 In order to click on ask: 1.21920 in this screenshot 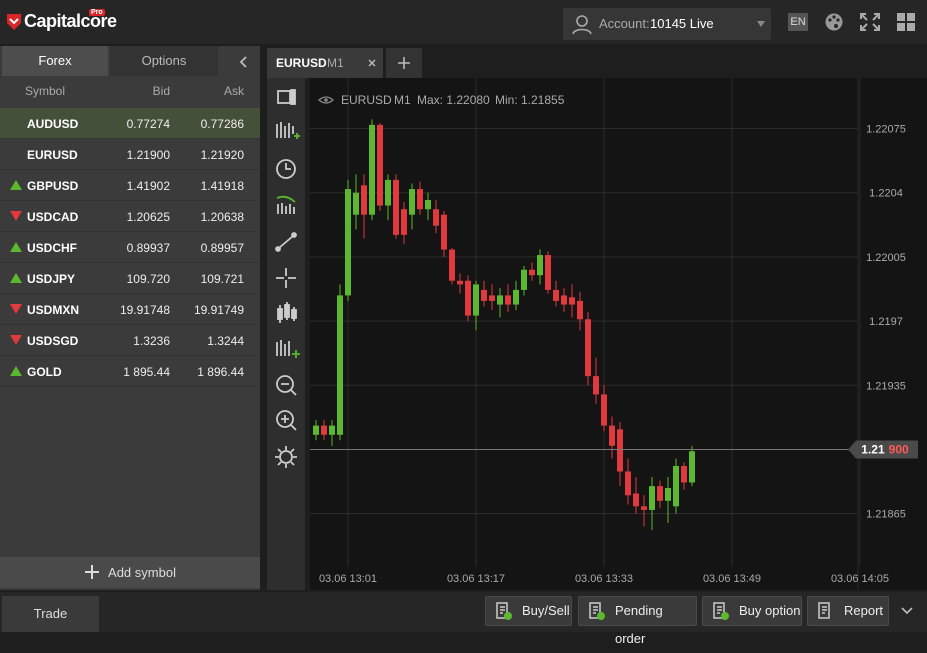, I will do `click(222, 155)`.